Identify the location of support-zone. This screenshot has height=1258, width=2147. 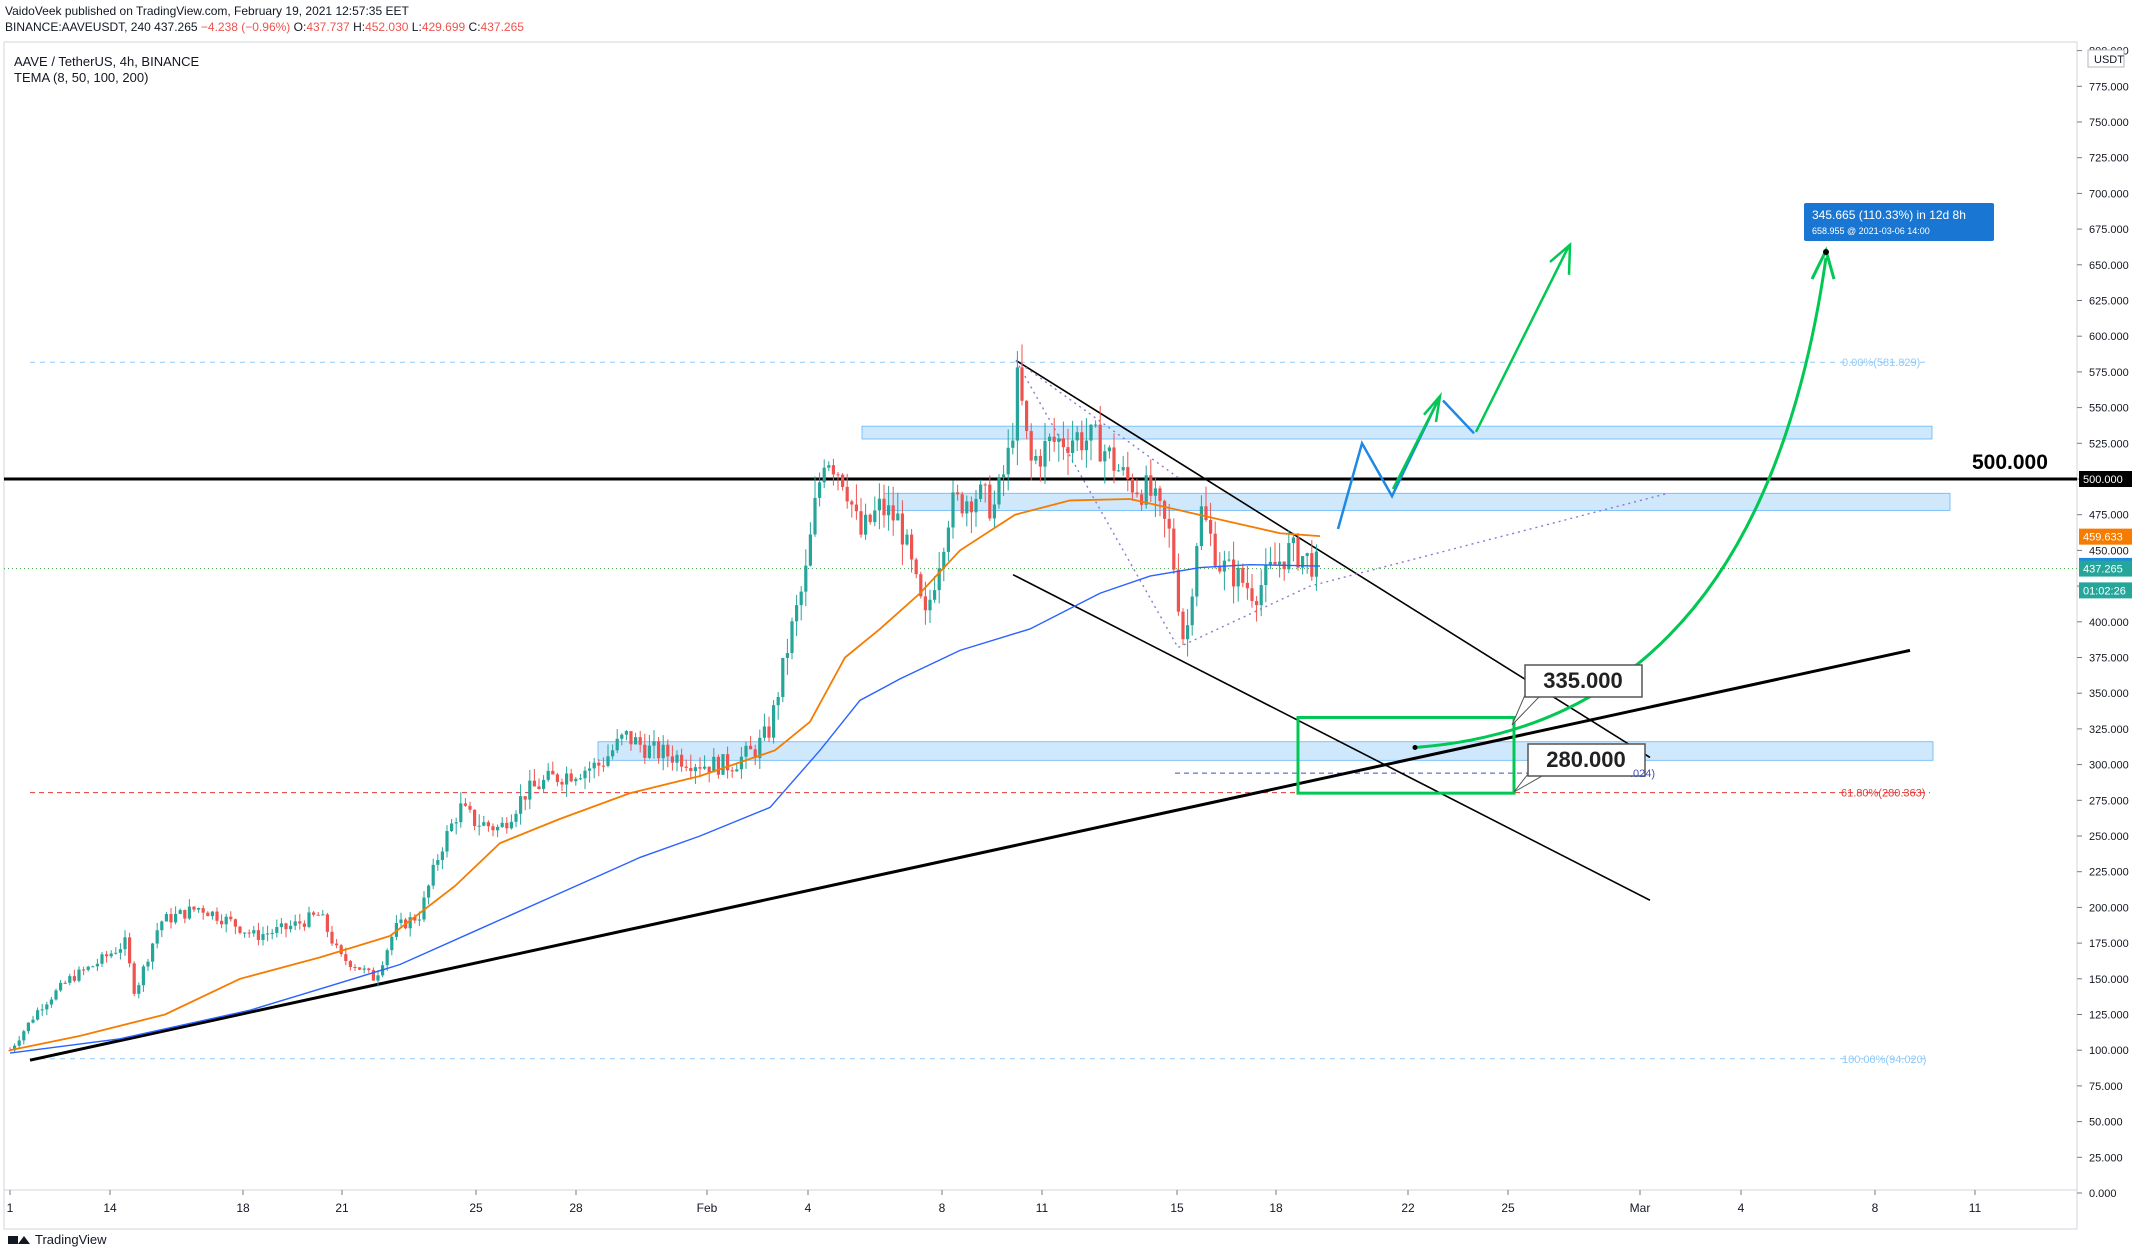
(1265, 751).